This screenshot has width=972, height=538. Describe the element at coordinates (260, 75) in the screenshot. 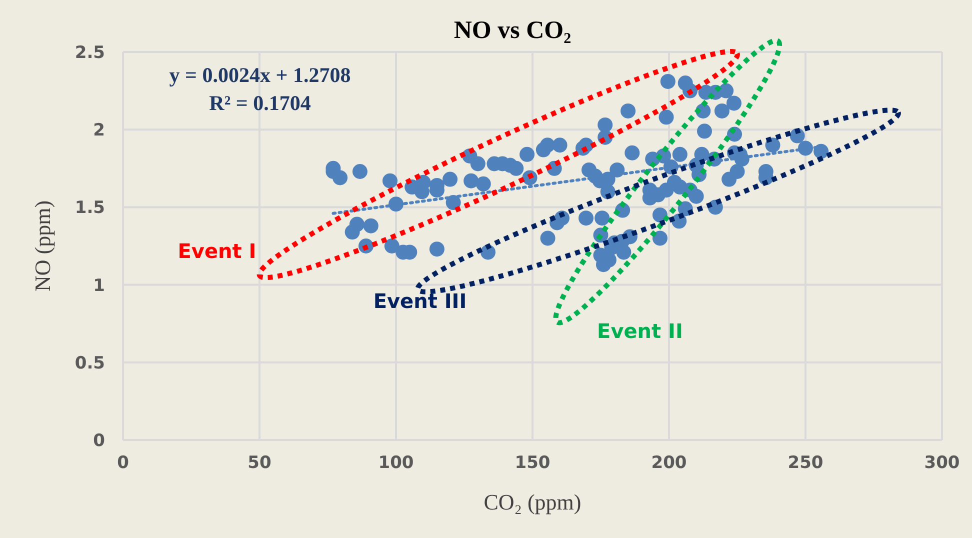

I see `annotation: y = 0.0024x + 1.2708` at that location.